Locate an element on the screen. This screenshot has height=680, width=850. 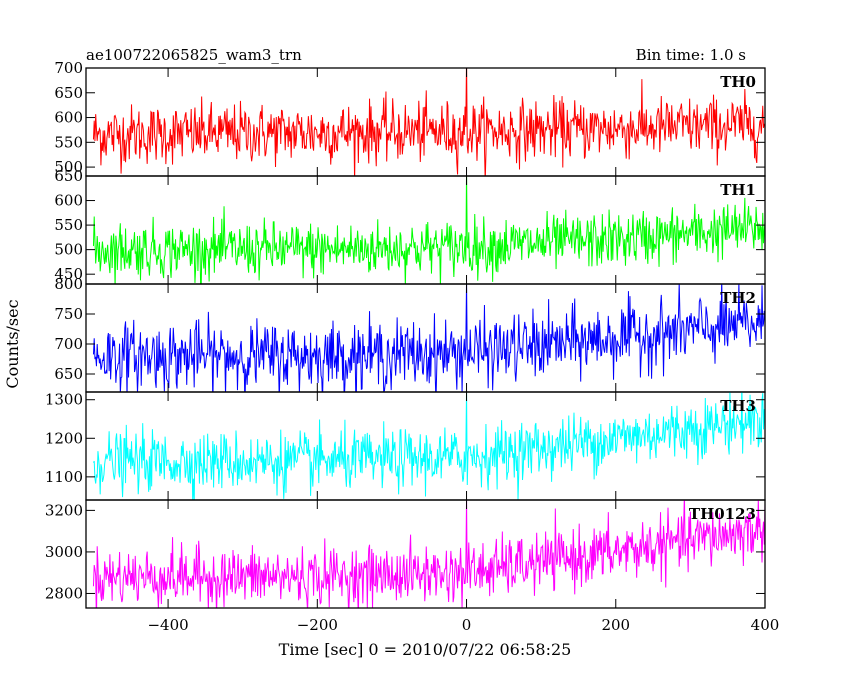
y-tick-label: 800 is located at coordinates (68, 284).